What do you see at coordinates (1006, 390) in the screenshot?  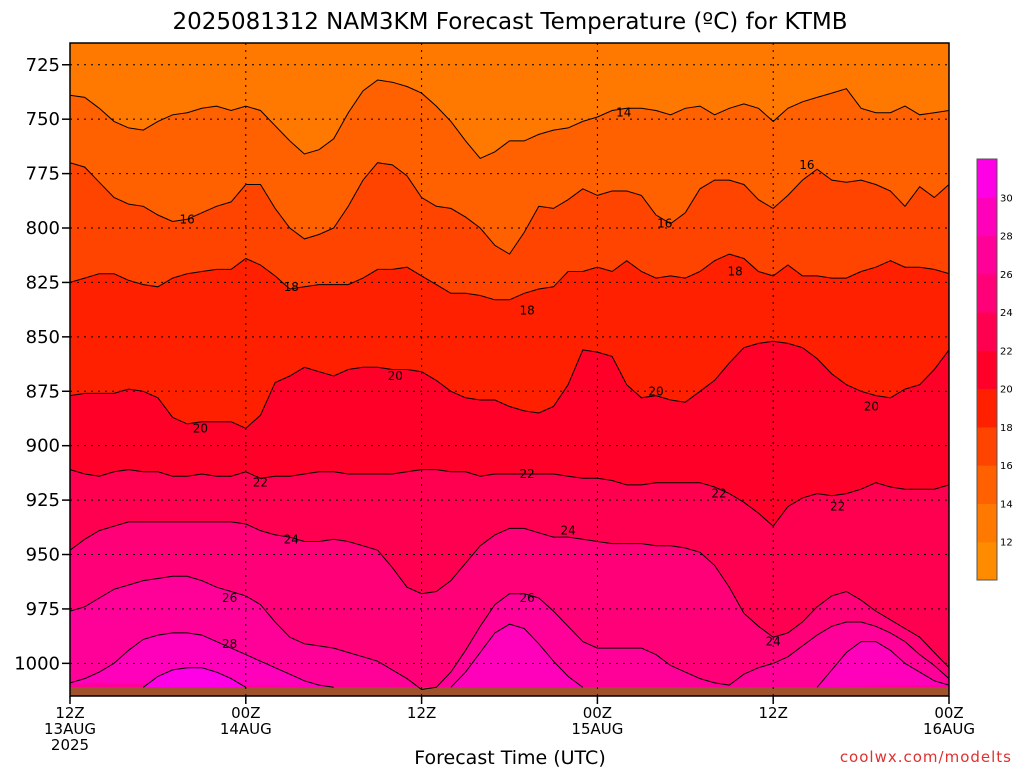 I see `colorbar-label: 20` at bounding box center [1006, 390].